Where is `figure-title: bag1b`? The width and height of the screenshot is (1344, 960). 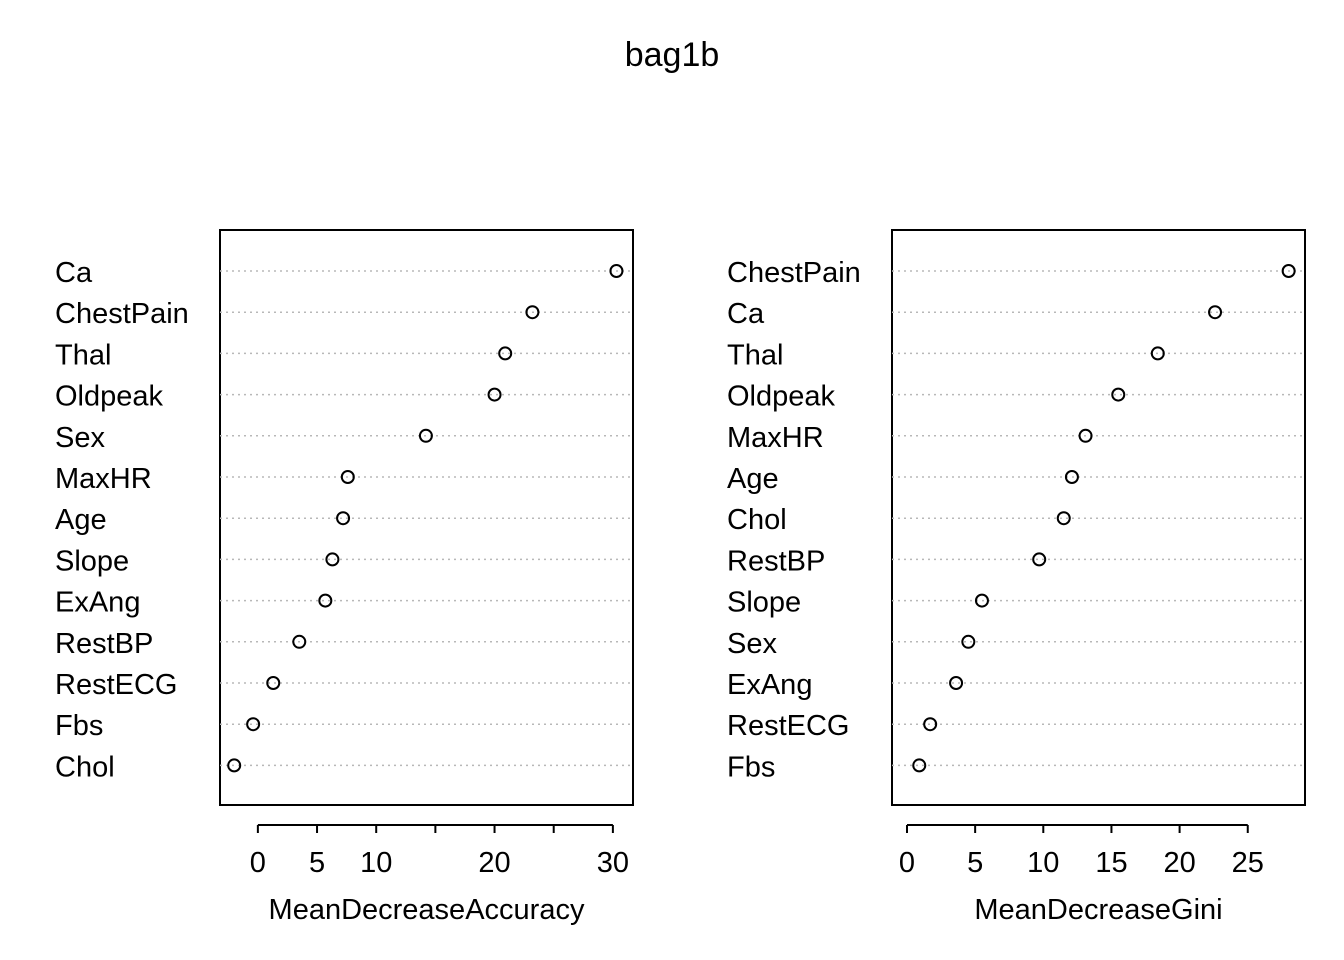
figure-title: bag1b is located at coordinates (672, 55).